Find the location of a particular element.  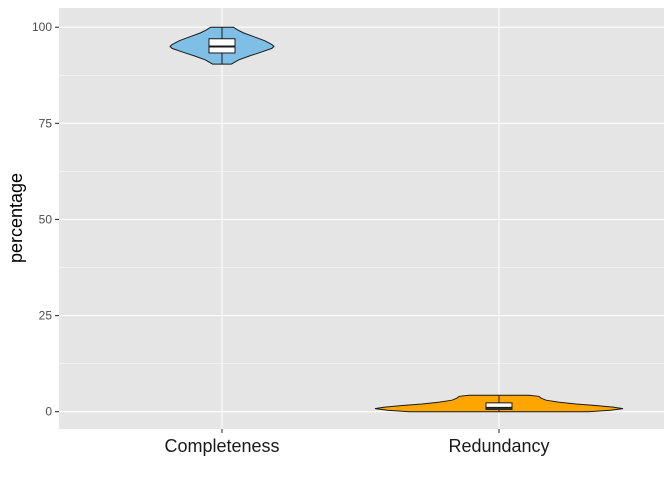

y-tick-label: 75 is located at coordinates (46, 123).